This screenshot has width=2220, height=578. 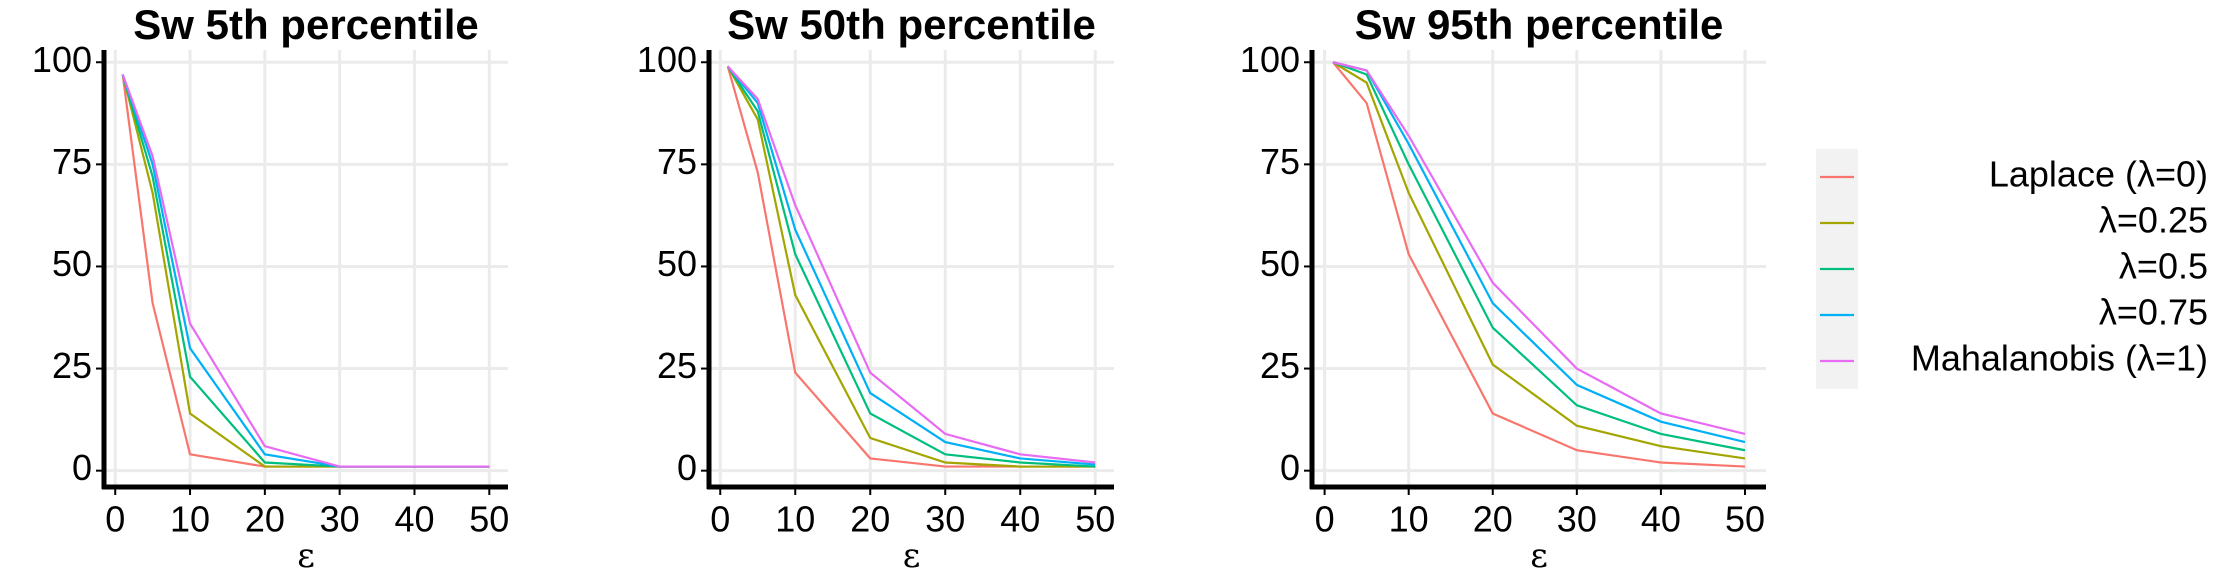 I want to click on legend-label: λ=0.5, so click(x=2163, y=266).